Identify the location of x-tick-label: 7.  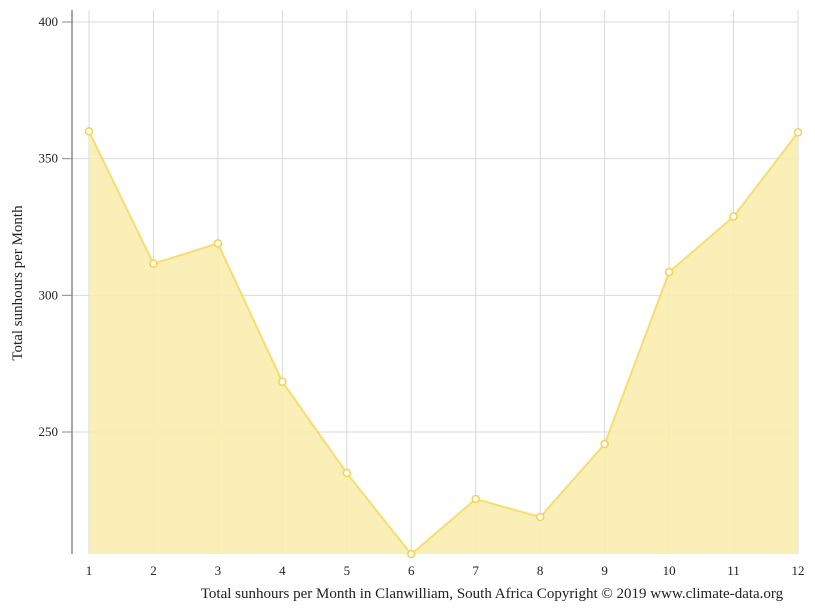
(475, 570).